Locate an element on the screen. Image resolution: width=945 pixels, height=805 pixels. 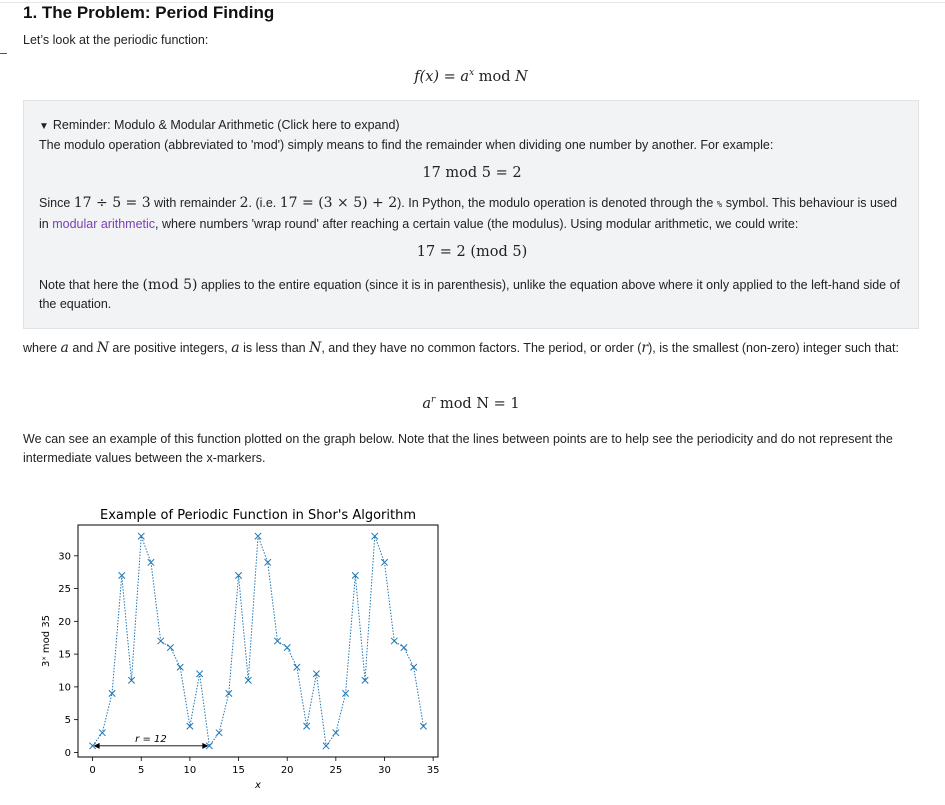
eq-main-rhs: N is located at coordinates (521, 76).